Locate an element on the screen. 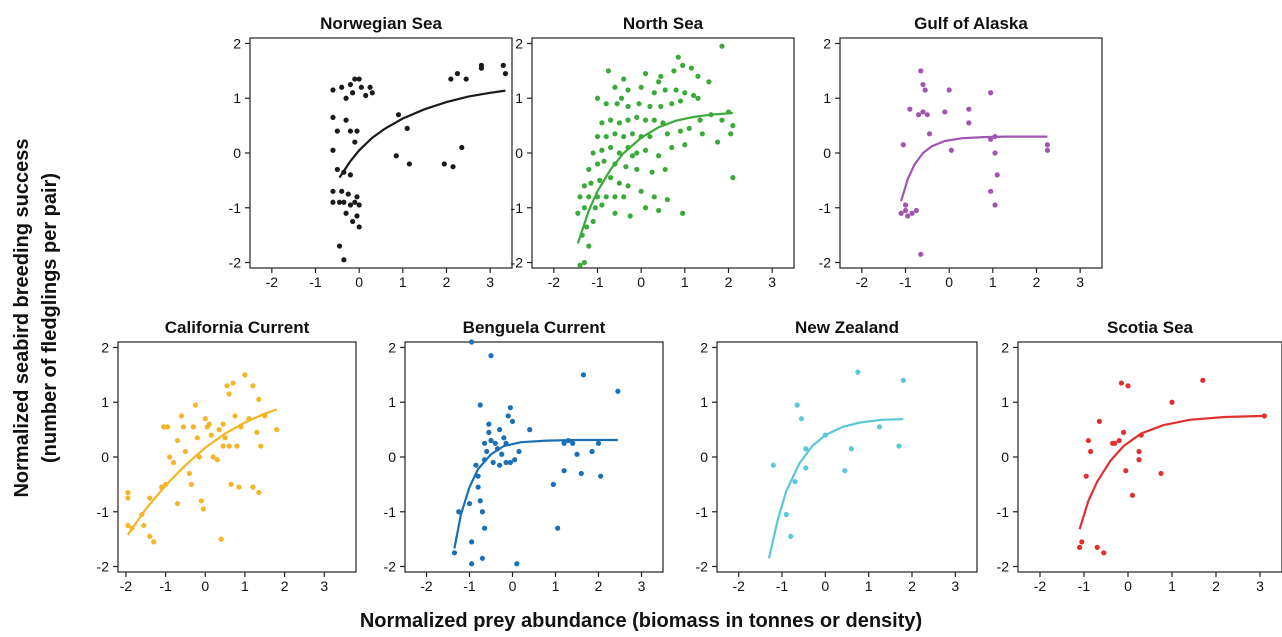 This screenshot has height=637, width=1282. y-axis-title-line-2: (number of fledglings per pair) is located at coordinates (50, 318).